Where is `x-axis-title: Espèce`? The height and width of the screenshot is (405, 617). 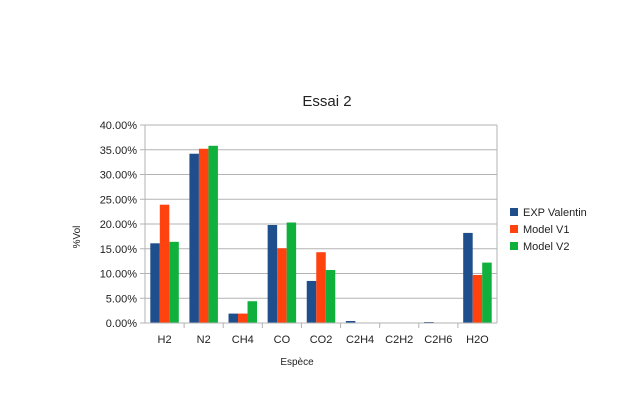 x-axis-title: Espèce is located at coordinates (297, 362).